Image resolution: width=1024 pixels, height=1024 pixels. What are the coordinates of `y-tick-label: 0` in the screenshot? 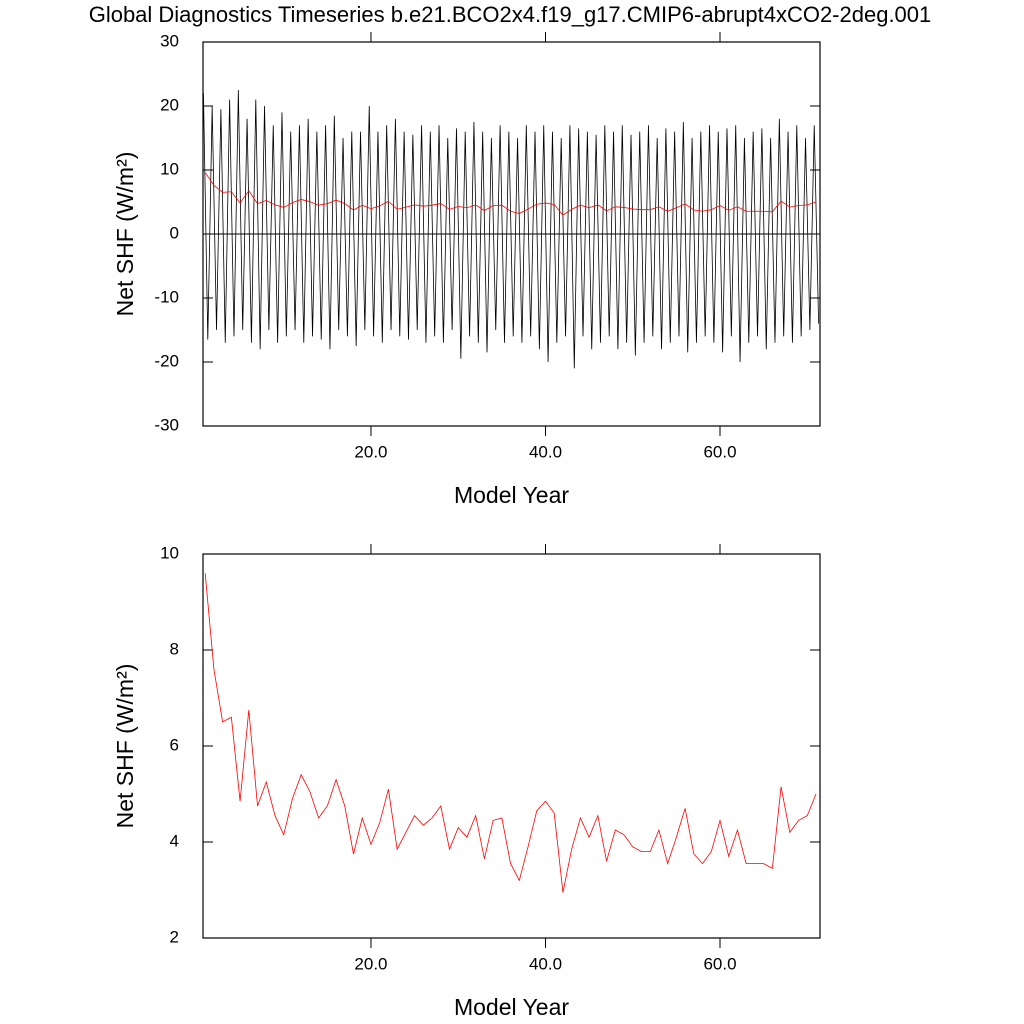 It's located at (174, 232).